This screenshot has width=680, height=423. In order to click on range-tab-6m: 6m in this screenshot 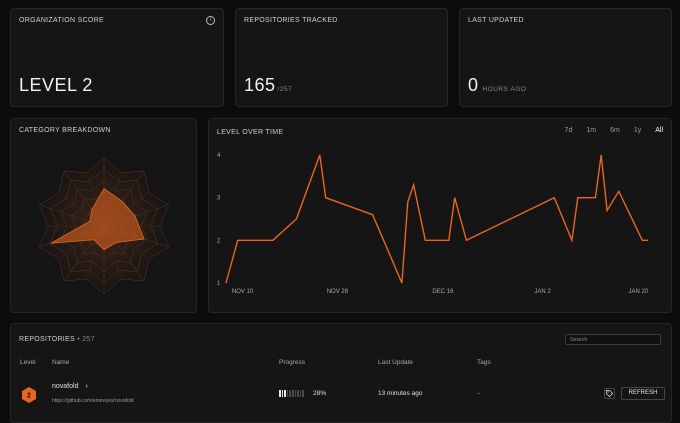, I will do `click(615, 130)`.